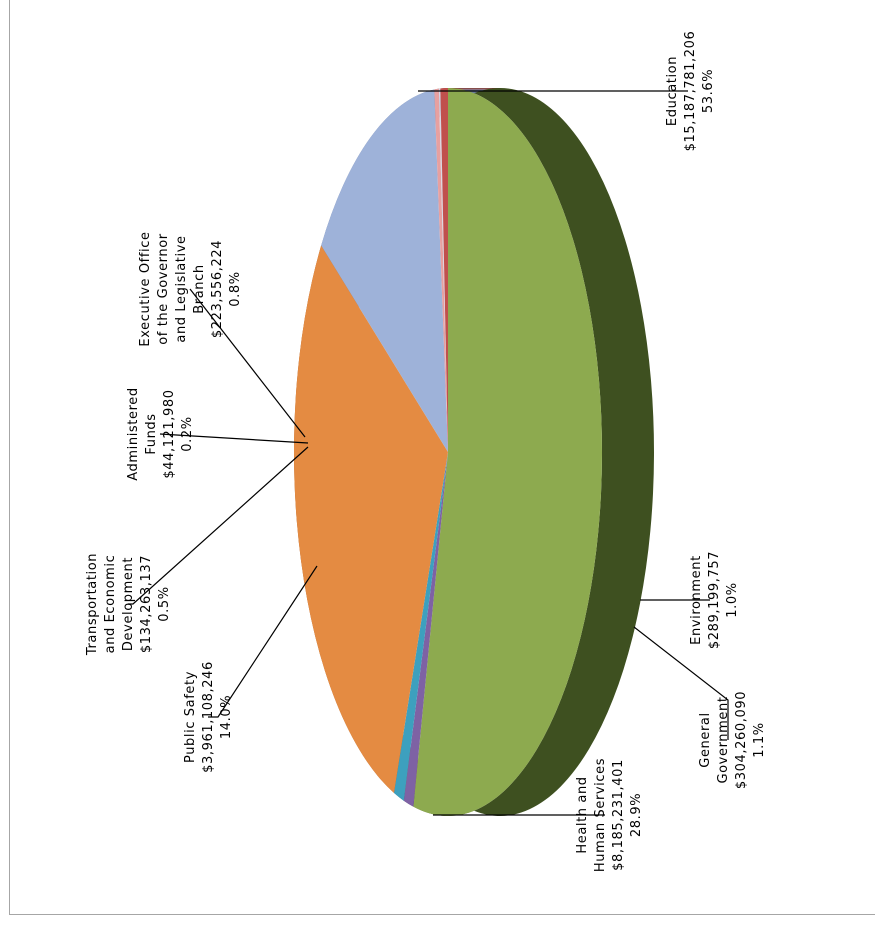 Image resolution: width=878 pixels, height=926 pixels. Describe the element at coordinates (199, 288) in the screenshot. I see `slice-category-text: Branch` at that location.